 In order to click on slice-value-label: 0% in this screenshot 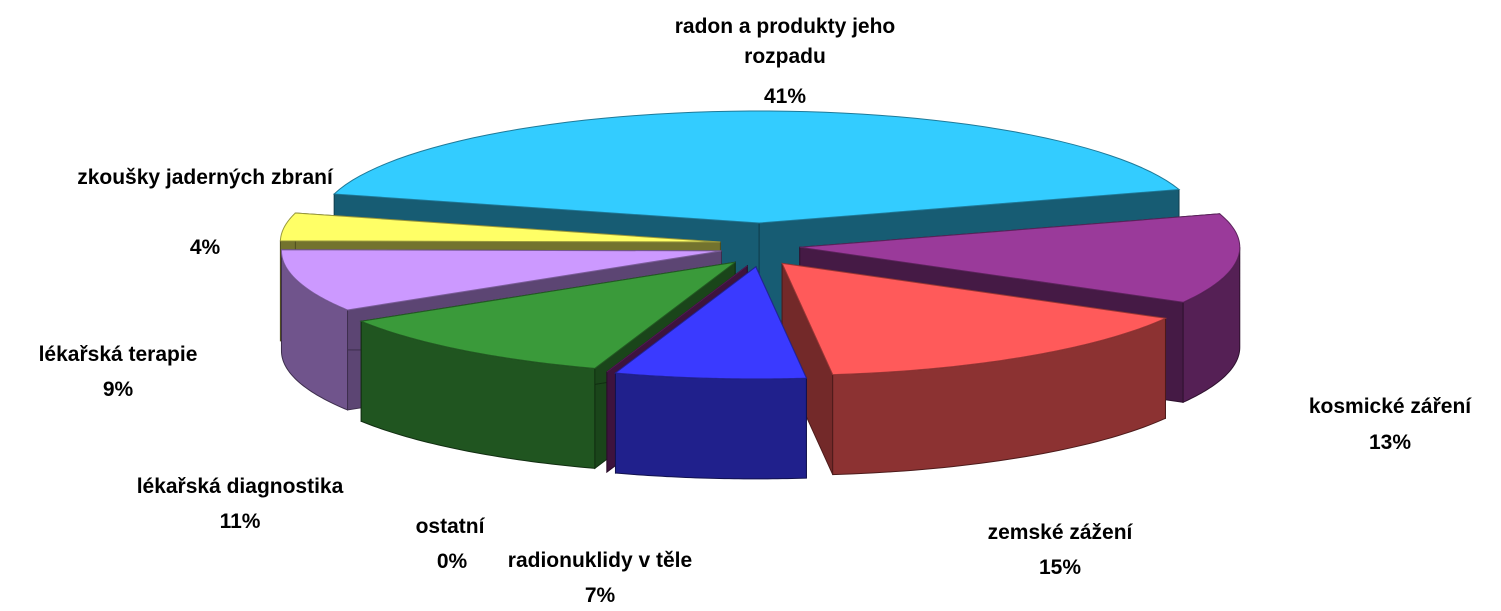, I will do `click(452, 561)`.